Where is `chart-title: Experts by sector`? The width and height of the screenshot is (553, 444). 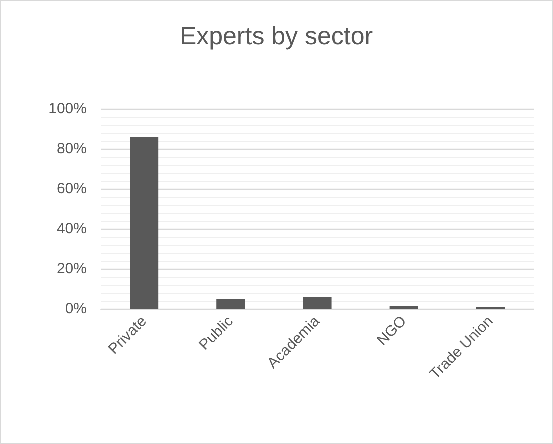 chart-title: Experts by sector is located at coordinates (277, 36).